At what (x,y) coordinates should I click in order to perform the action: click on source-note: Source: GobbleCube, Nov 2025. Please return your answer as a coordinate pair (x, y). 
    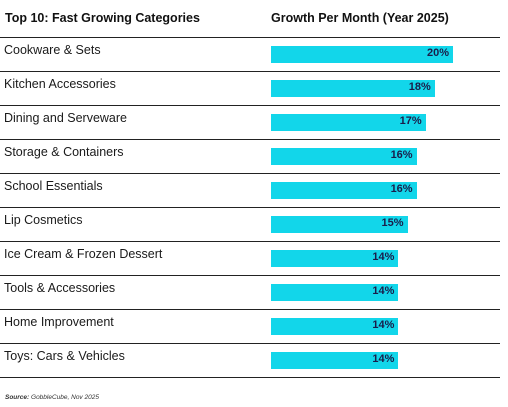
    Looking at the image, I should click on (52, 397).